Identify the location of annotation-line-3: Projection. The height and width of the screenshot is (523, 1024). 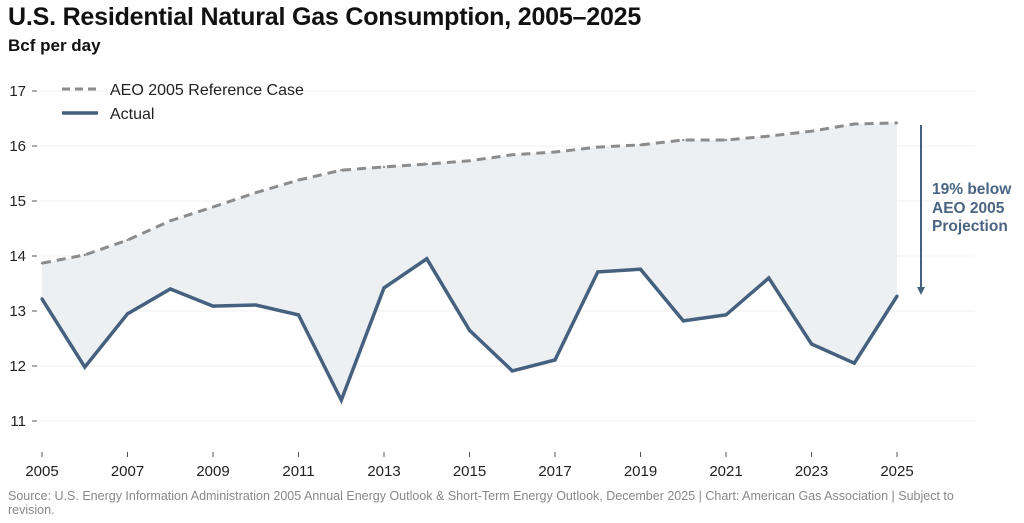
(970, 226).